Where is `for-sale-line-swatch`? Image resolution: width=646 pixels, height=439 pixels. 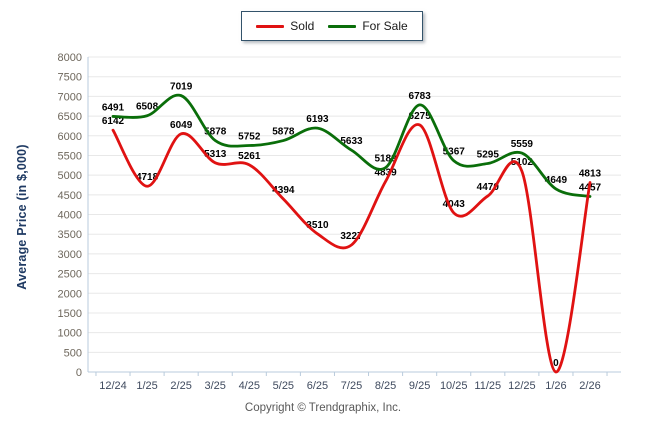
for-sale-line-swatch is located at coordinates (342, 26).